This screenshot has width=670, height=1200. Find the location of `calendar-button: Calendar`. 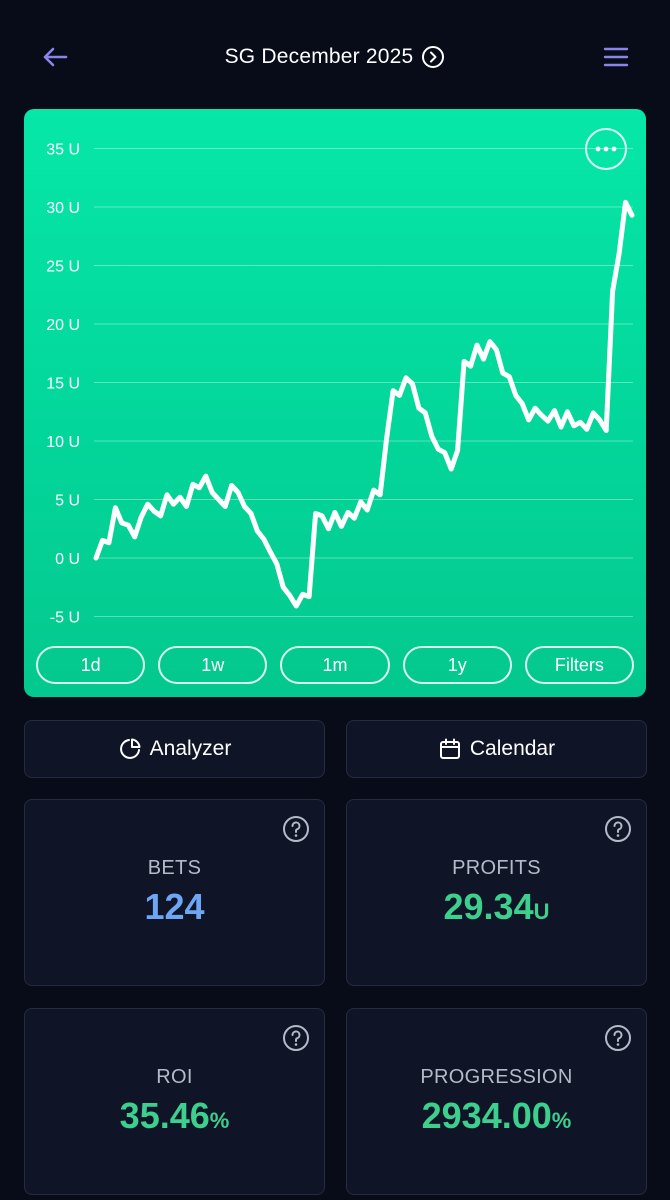

calendar-button: Calendar is located at coordinates (496, 749).